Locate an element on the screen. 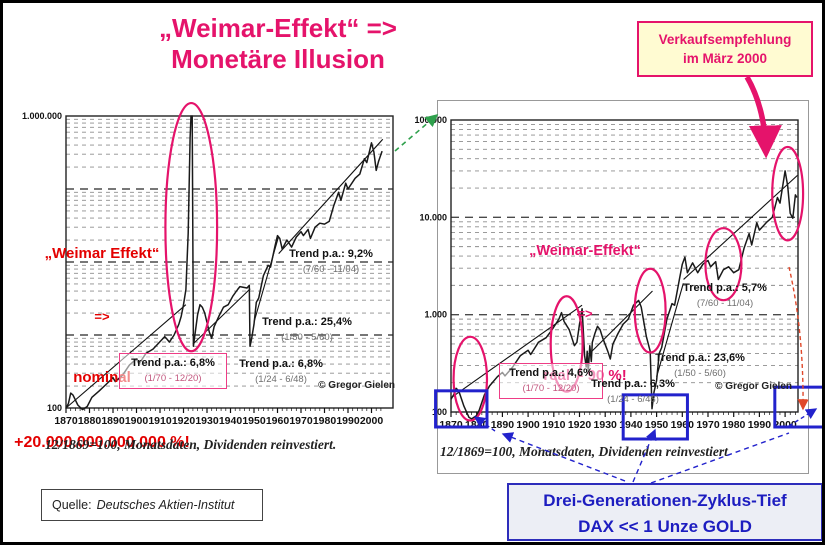  callout-line-2: im März 2000 is located at coordinates (725, 58).